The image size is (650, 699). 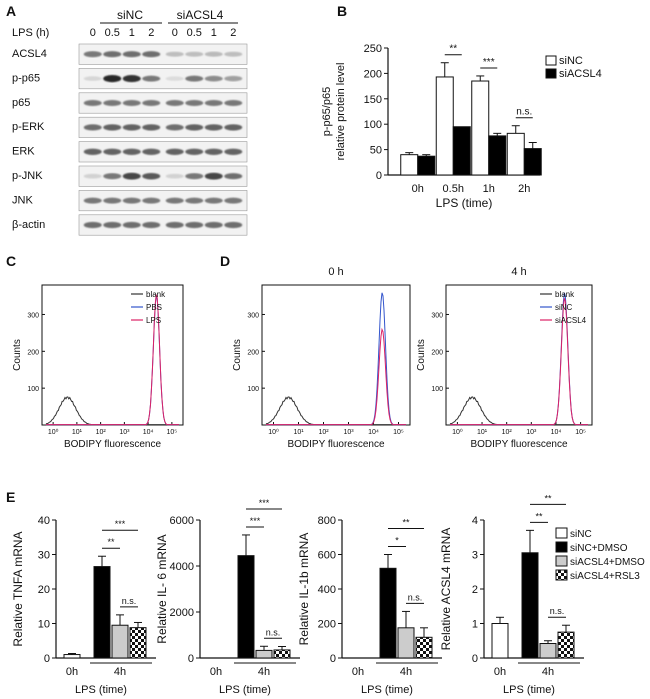 What do you see at coordinates (28, 225) in the screenshot?
I see `blot-row-label: β-actin` at bounding box center [28, 225].